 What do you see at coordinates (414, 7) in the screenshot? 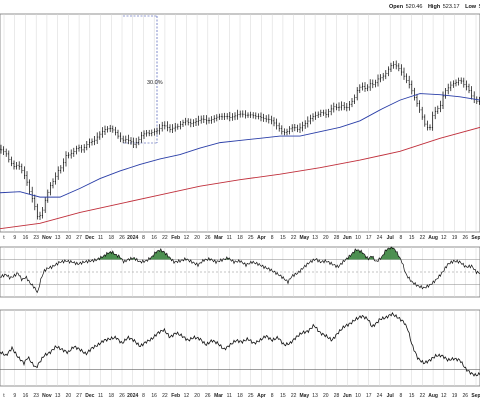
I see `open-value: 520.46` at bounding box center [414, 7].